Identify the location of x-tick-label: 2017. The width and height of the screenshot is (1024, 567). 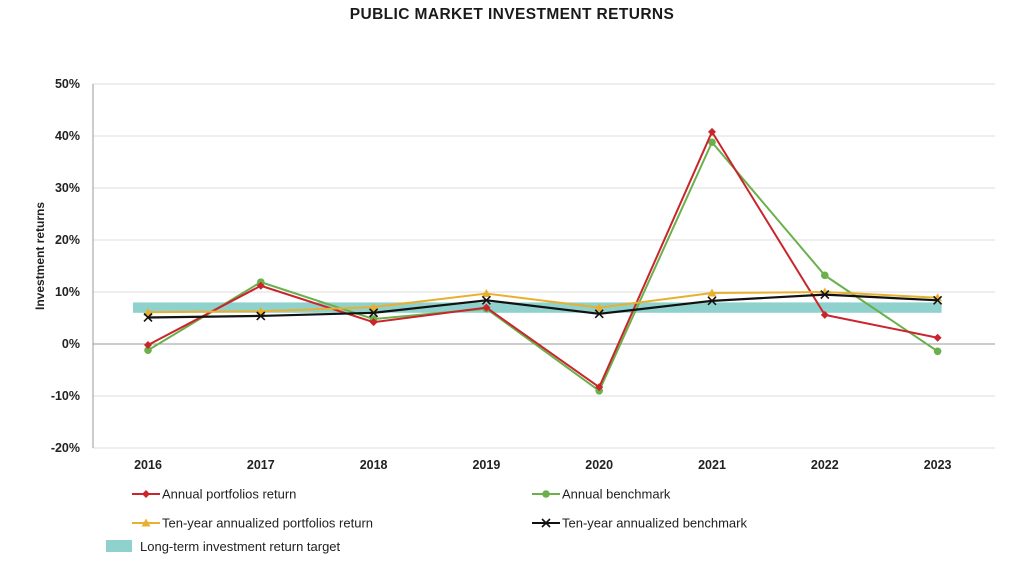
(261, 465).